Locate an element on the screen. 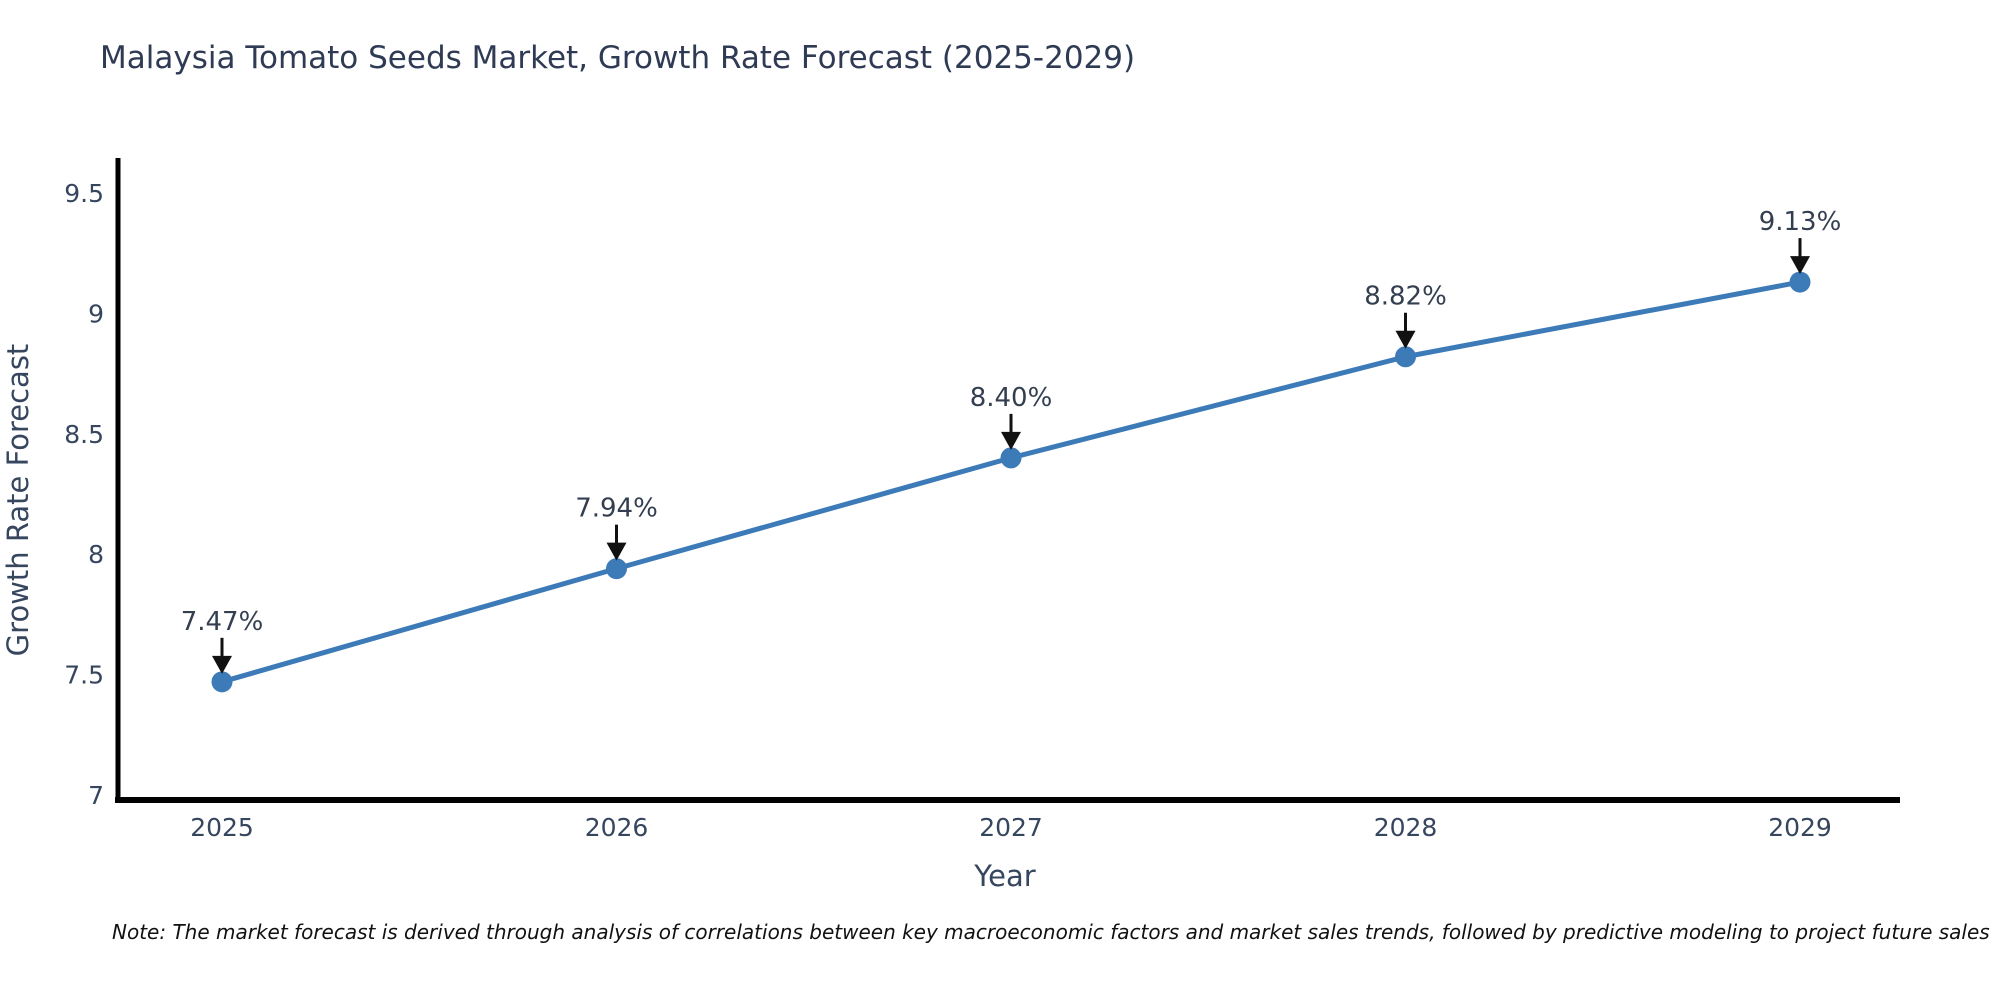 This screenshot has width=2000, height=1000. data-point-label: 8.82% is located at coordinates (1405, 297).